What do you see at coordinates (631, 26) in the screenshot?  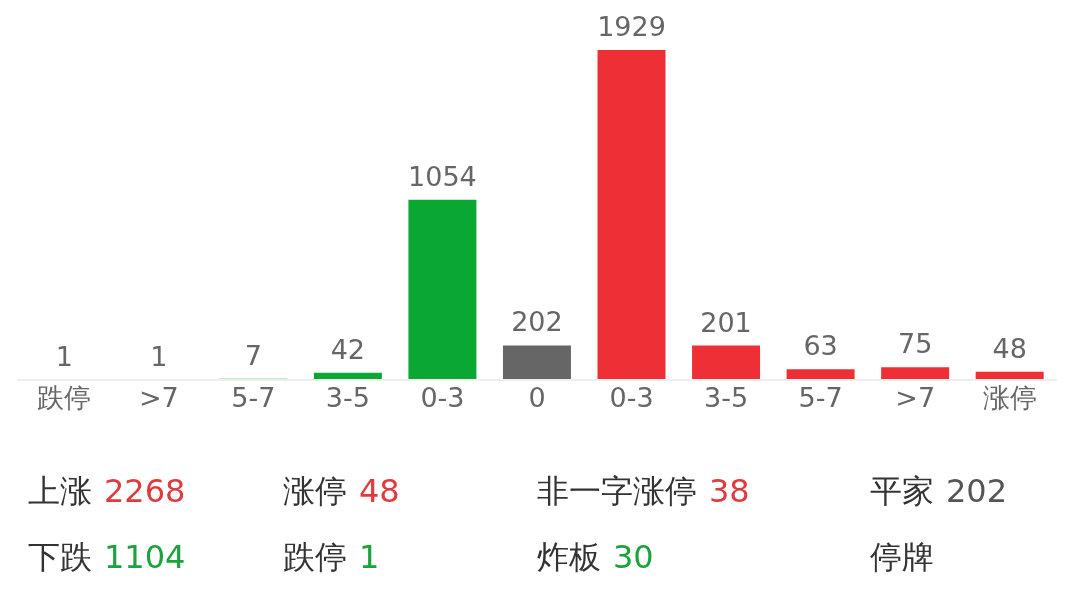 I see `data-label: 1929` at bounding box center [631, 26].